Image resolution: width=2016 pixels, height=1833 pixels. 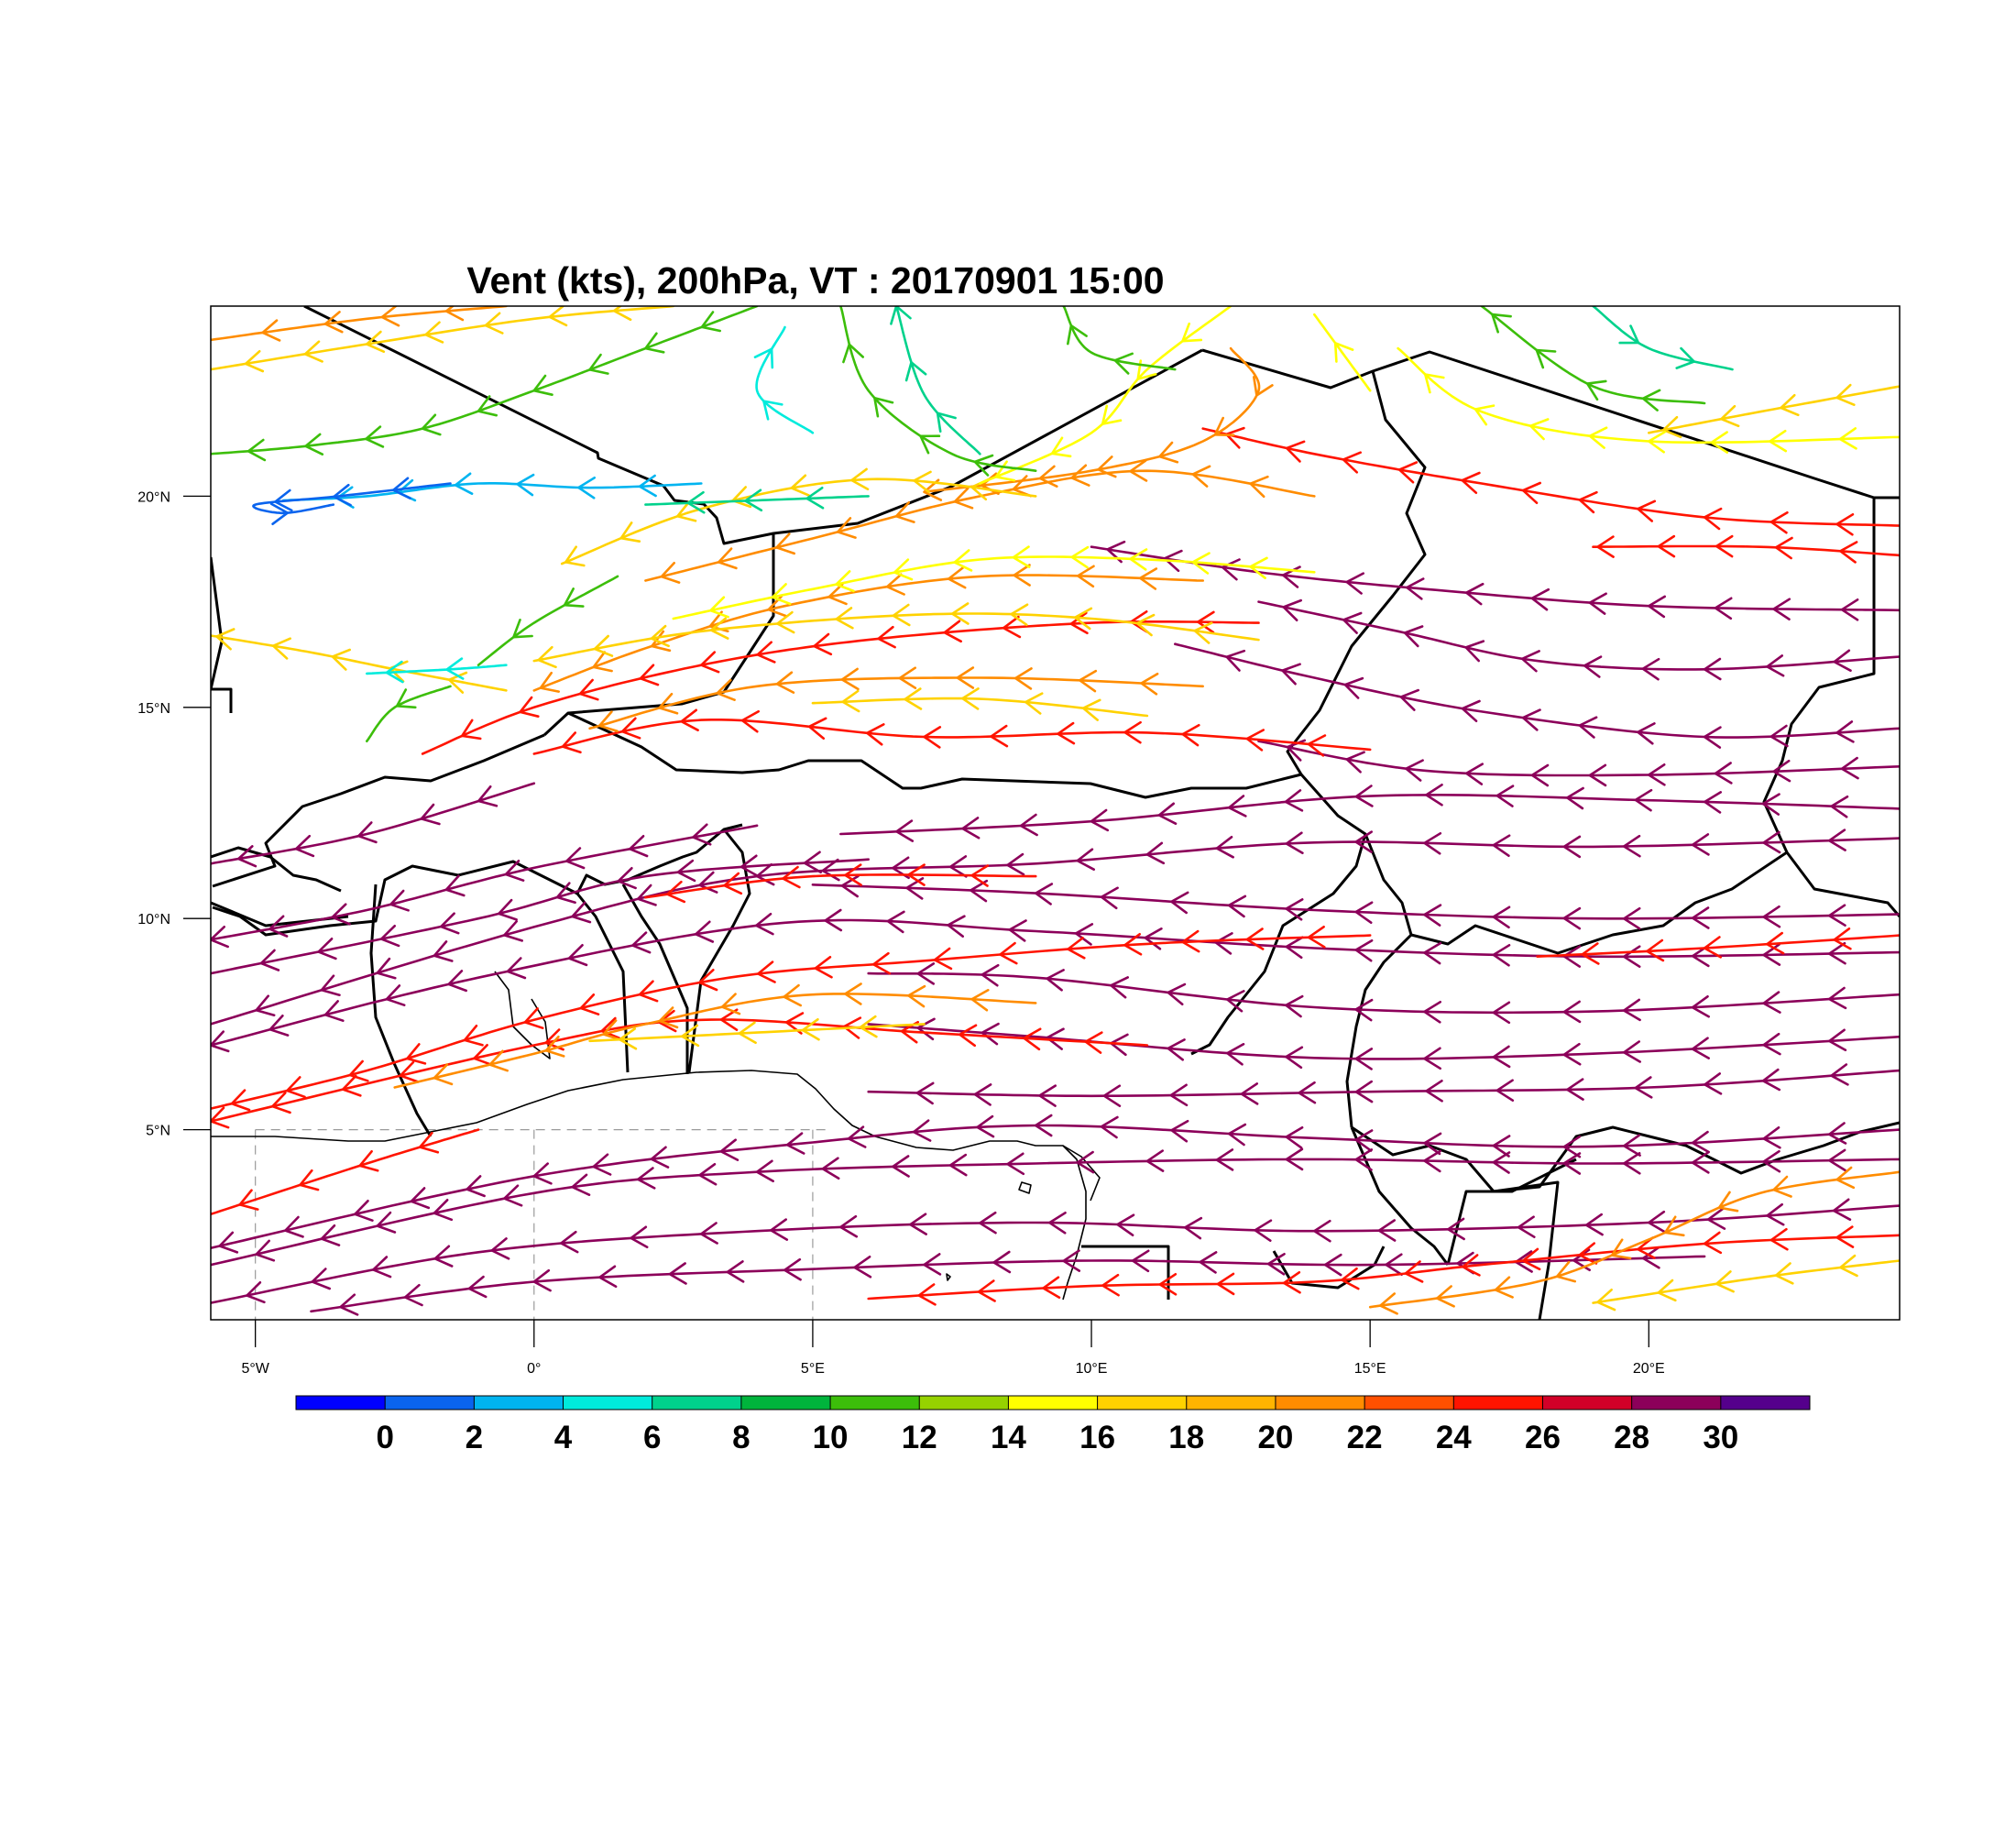 I want to click on colorbar-label: 2, so click(x=474, y=1437).